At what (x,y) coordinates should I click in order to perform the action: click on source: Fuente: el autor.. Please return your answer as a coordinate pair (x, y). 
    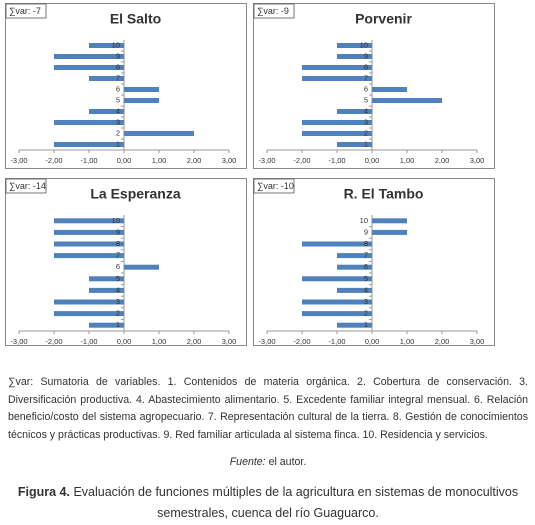
    Looking at the image, I should click on (268, 462).